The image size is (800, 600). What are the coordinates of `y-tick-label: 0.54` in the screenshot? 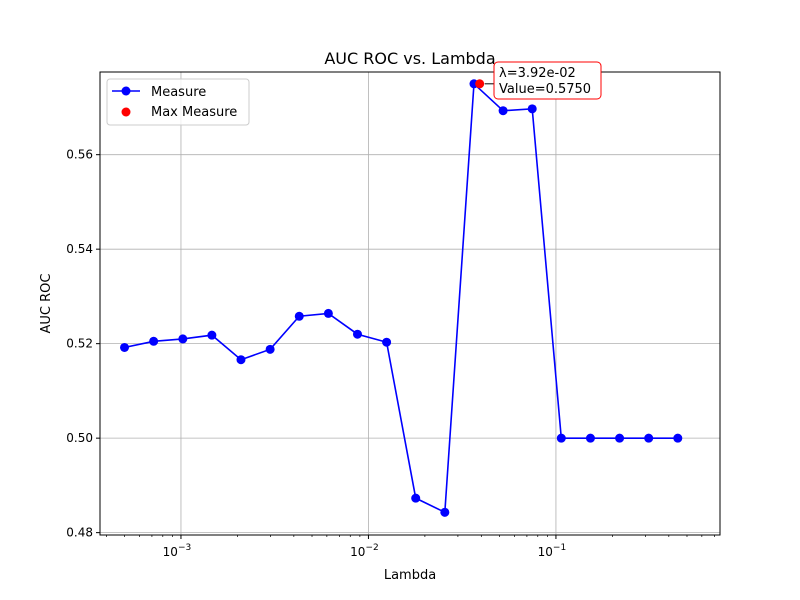 It's located at (79, 249).